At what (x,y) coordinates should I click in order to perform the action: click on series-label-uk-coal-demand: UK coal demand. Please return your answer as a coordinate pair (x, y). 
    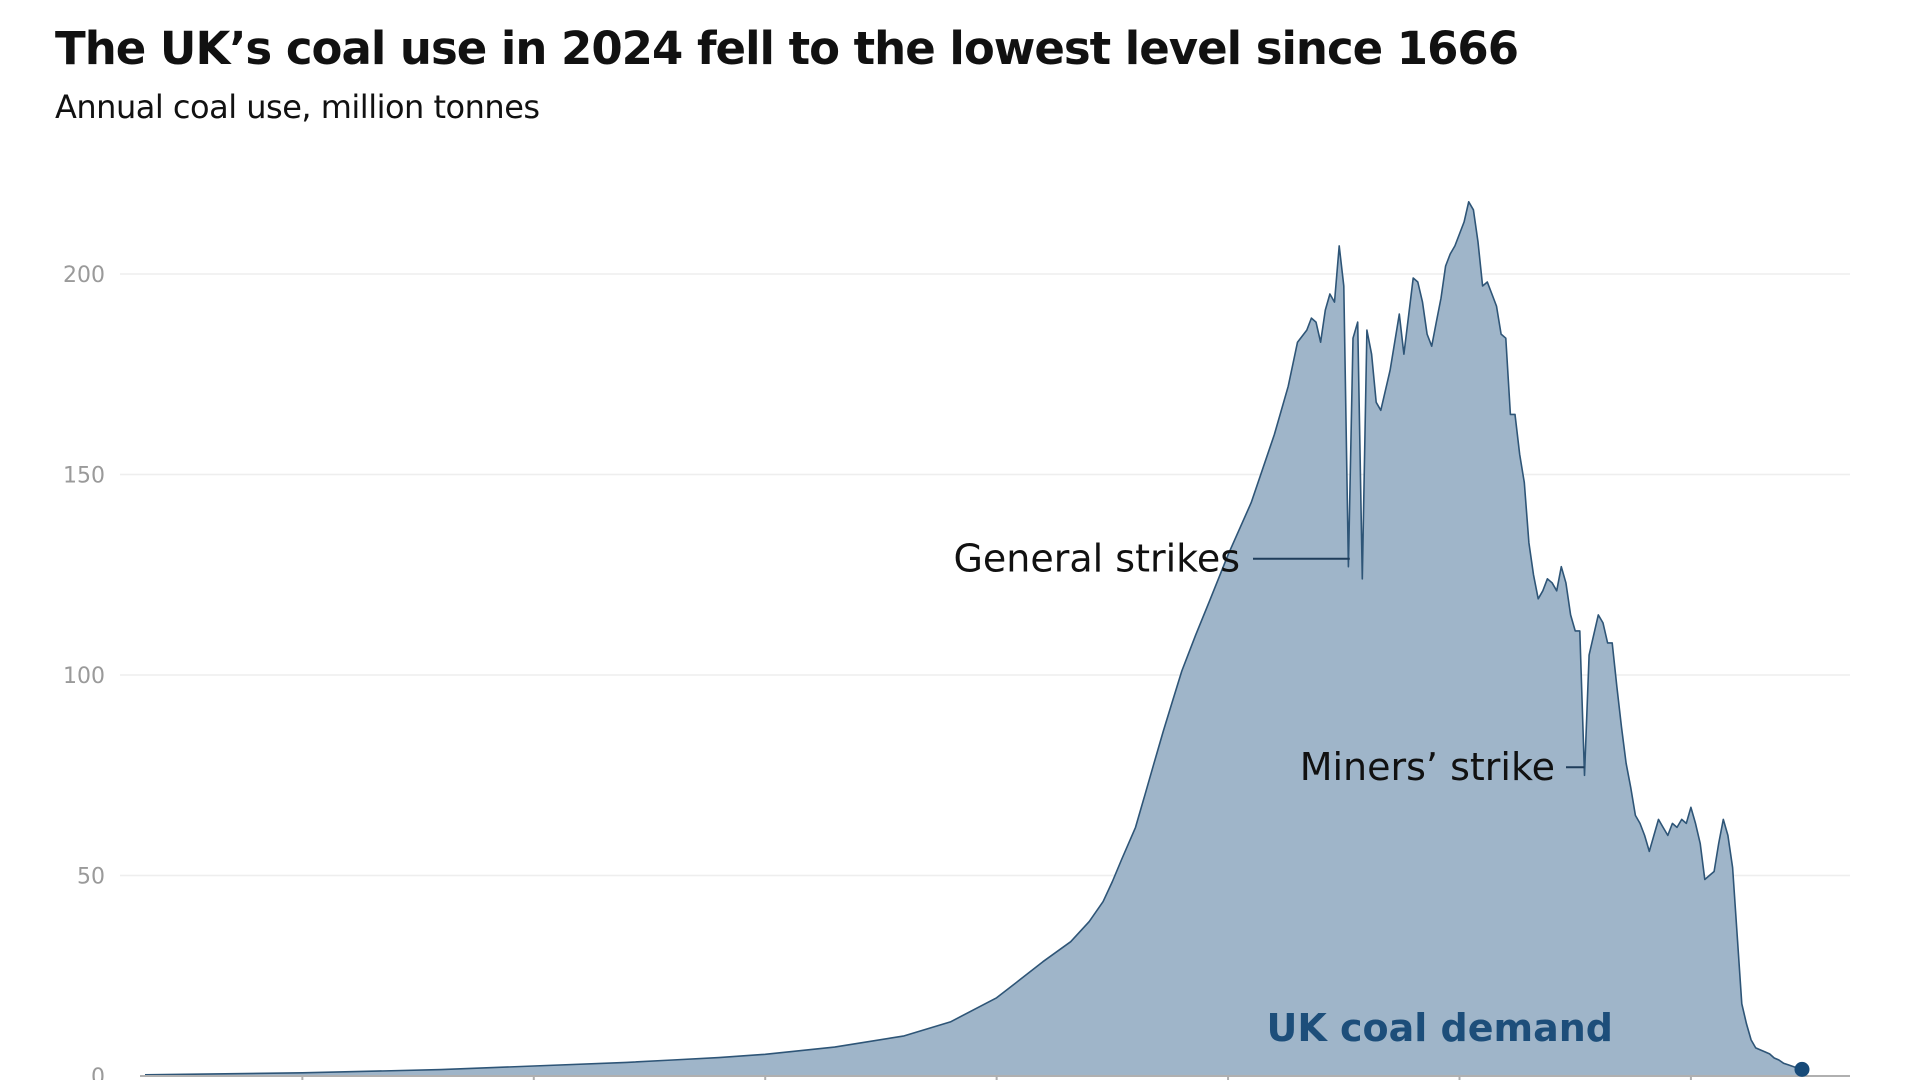
    Looking at the image, I should click on (1439, 1028).